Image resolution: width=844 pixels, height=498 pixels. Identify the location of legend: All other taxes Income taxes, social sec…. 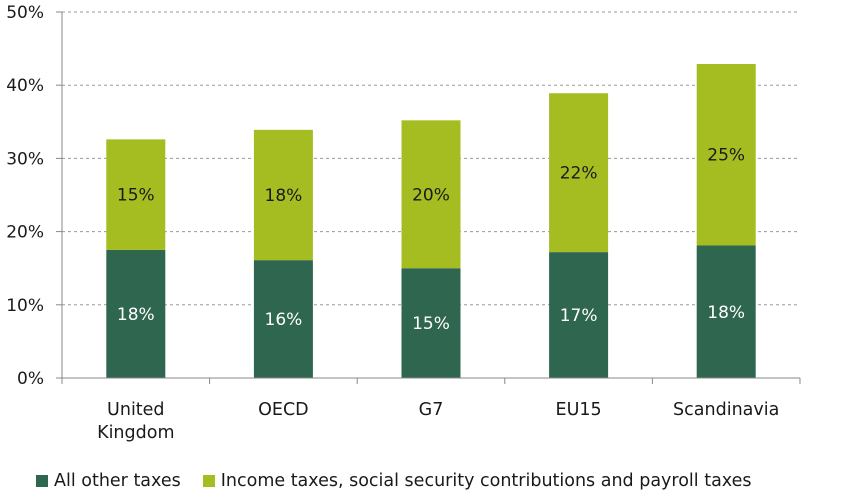
(405, 481).